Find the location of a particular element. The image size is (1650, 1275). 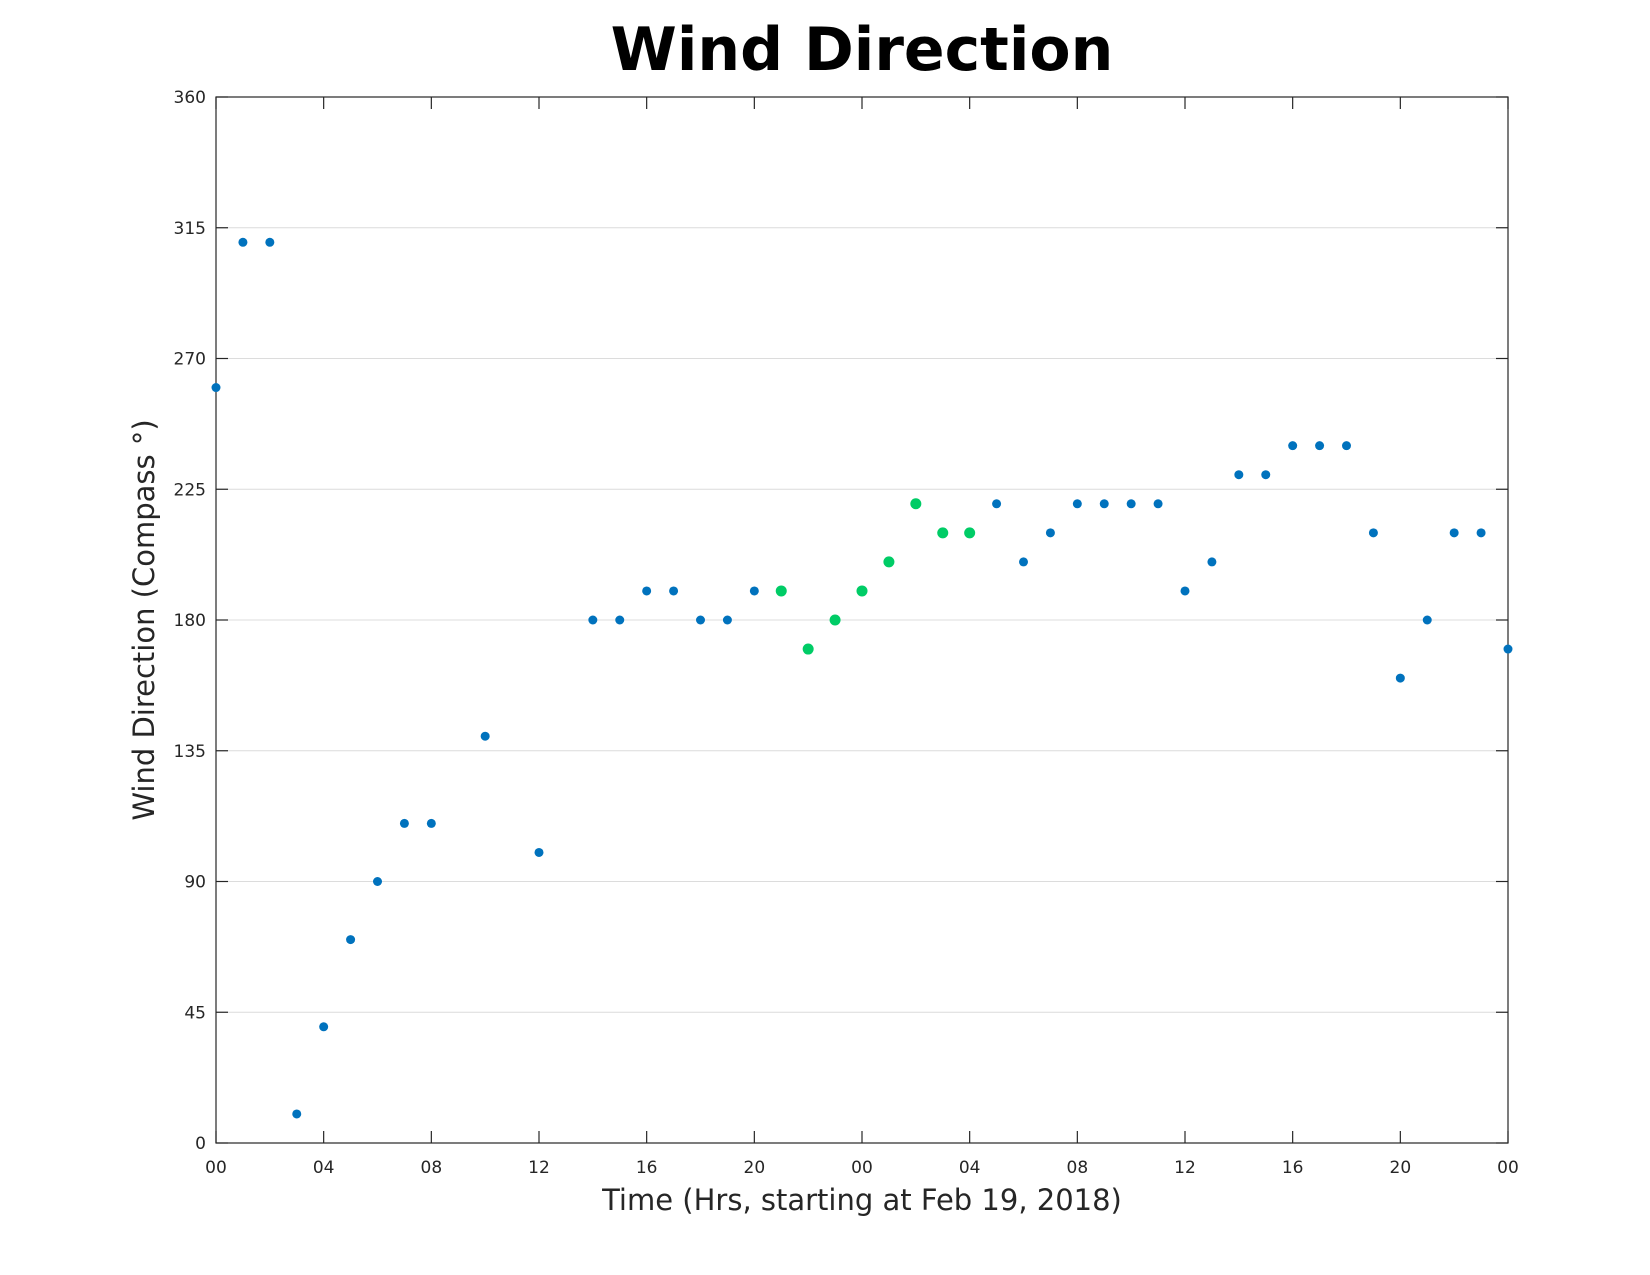

y-tick-labels: 0 45 90 135 180 225 270 315 360 is located at coordinates (190, 621).